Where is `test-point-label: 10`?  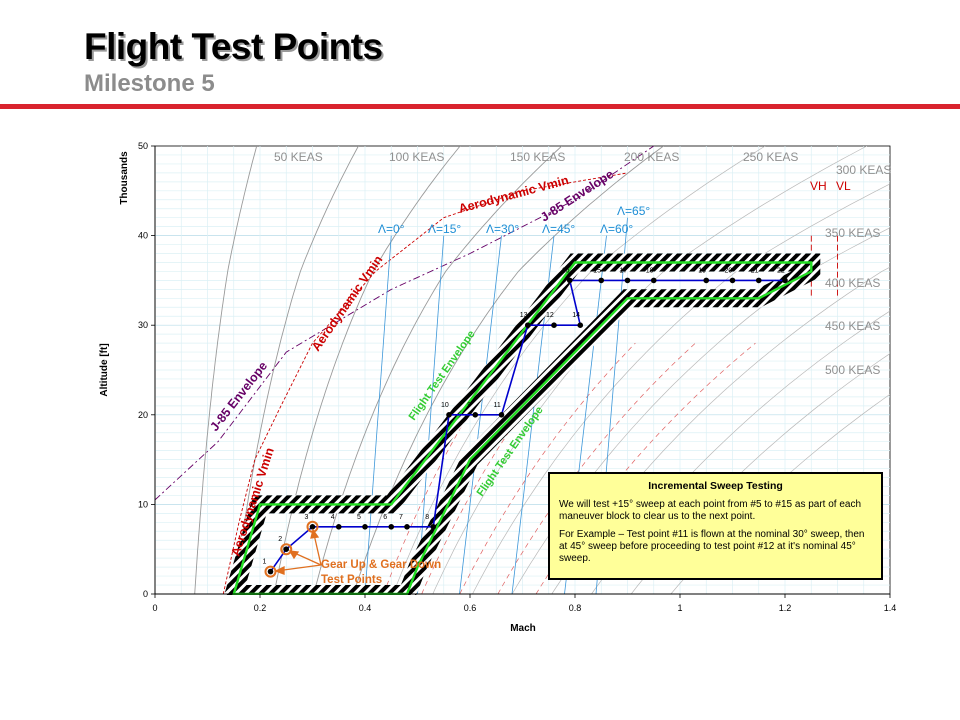 test-point-label: 10 is located at coordinates (445, 405).